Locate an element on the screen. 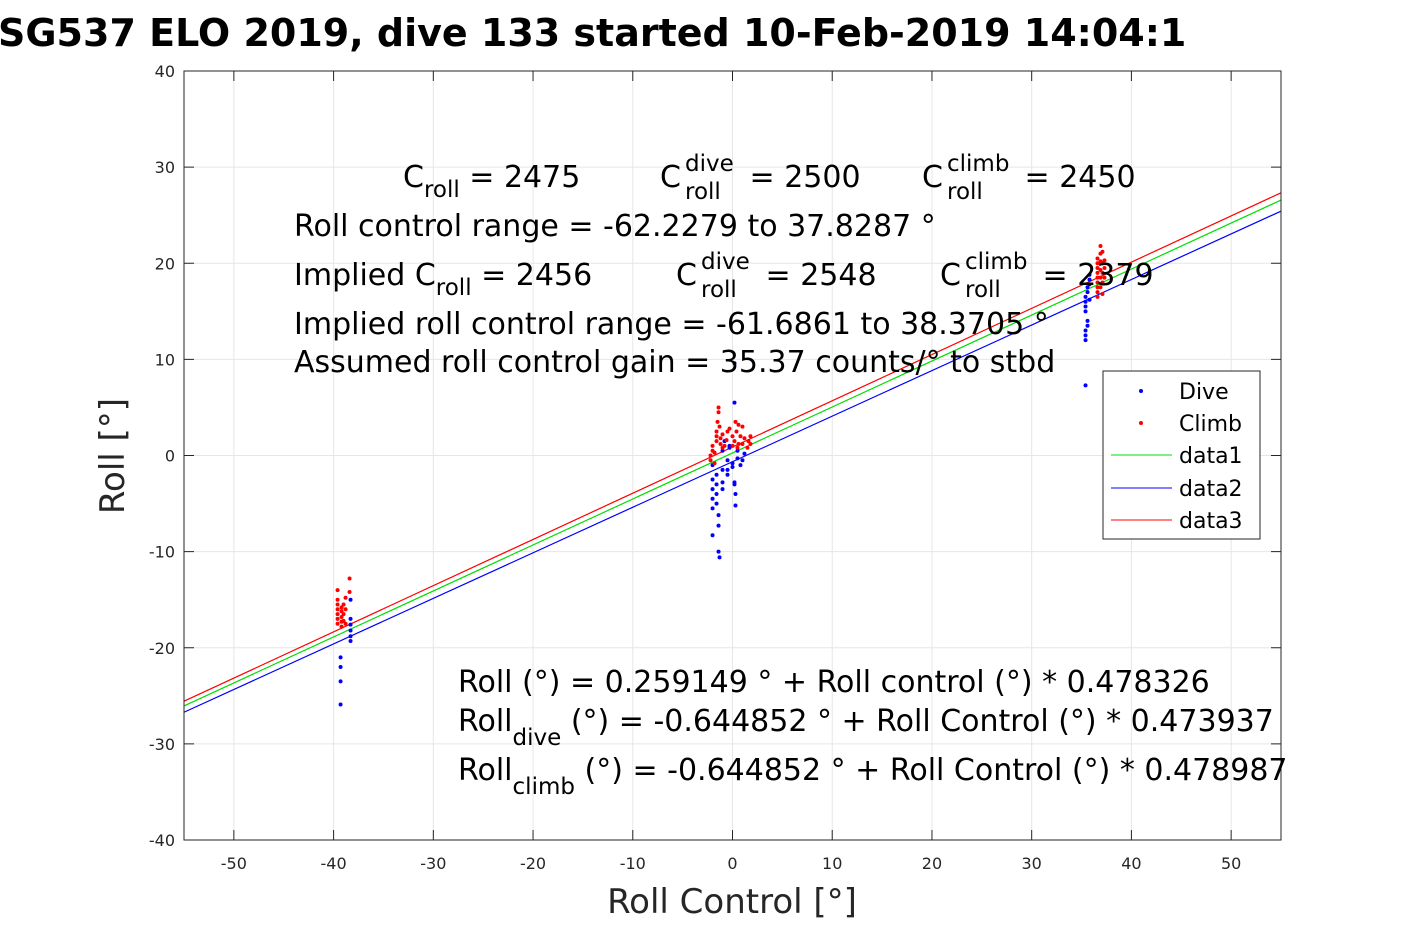  x-tick-label: -50 is located at coordinates (234, 863).